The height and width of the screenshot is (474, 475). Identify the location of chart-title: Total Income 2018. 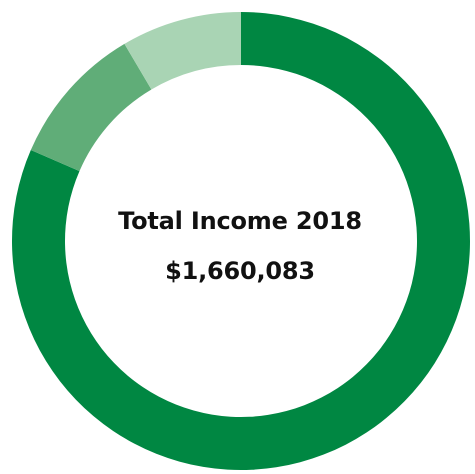
(240, 221).